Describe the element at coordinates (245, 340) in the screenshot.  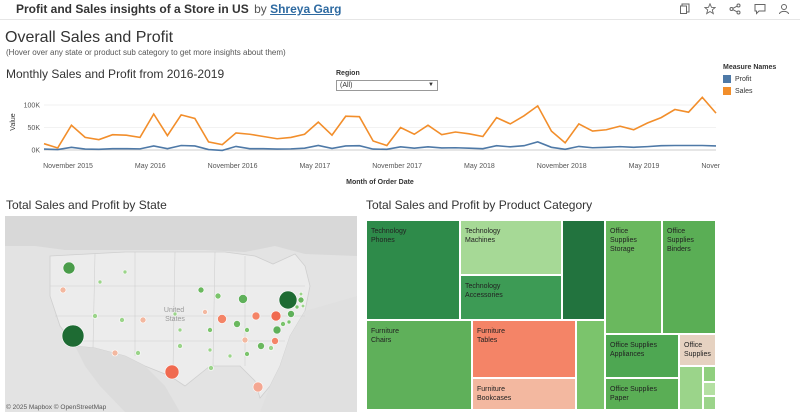
I see `map-point-tennessee` at that location.